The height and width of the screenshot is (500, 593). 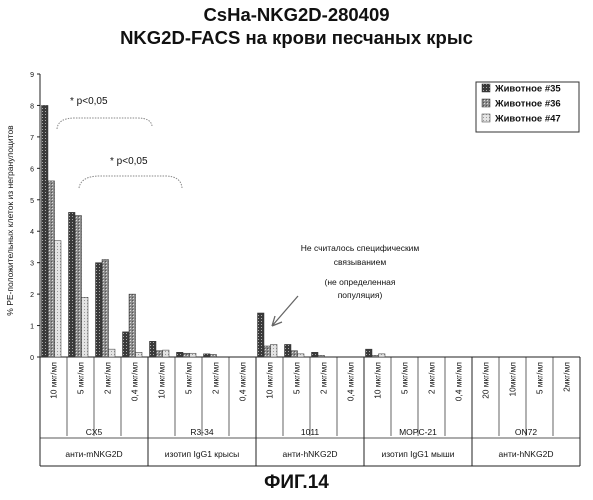 What do you see at coordinates (32, 232) in the screenshot?
I see `y-tick-label: 4` at bounding box center [32, 232].